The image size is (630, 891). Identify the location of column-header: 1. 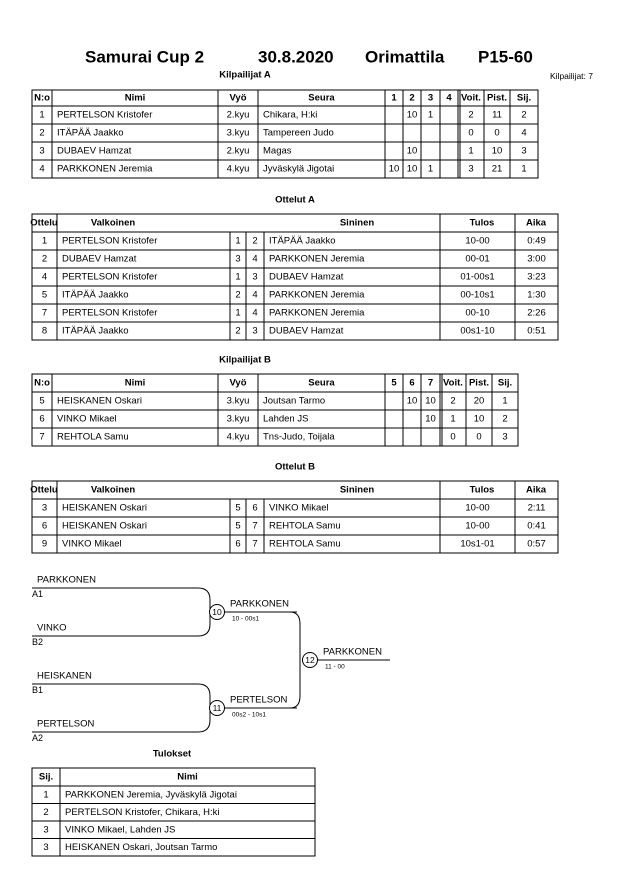
(394, 98).